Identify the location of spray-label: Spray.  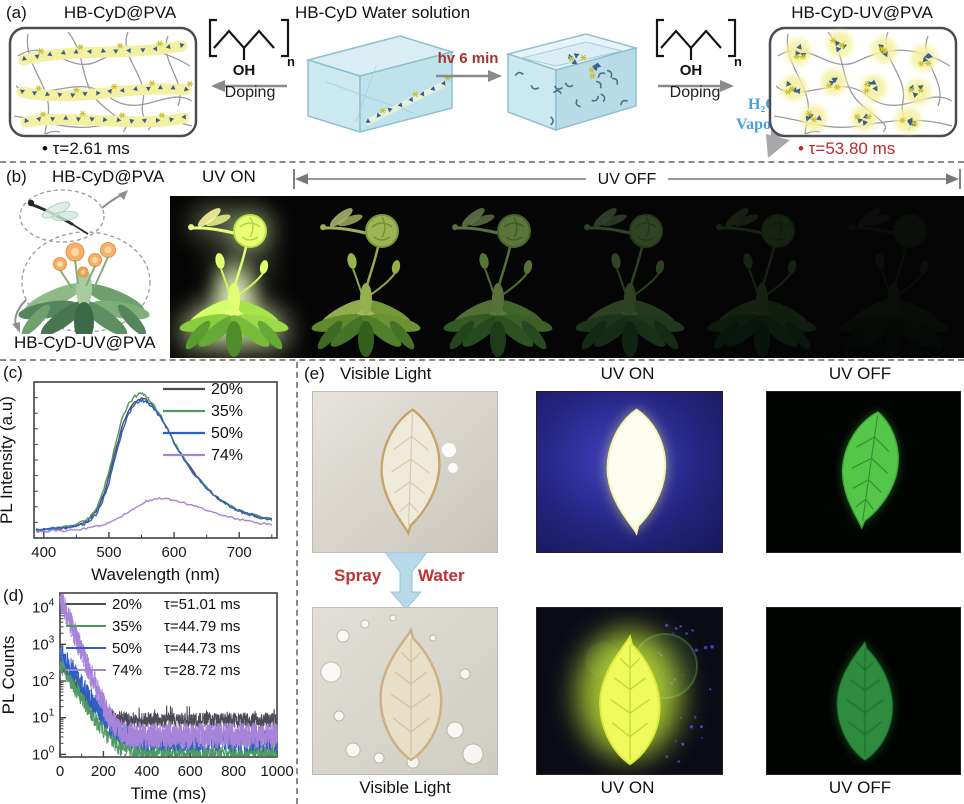
(358, 575).